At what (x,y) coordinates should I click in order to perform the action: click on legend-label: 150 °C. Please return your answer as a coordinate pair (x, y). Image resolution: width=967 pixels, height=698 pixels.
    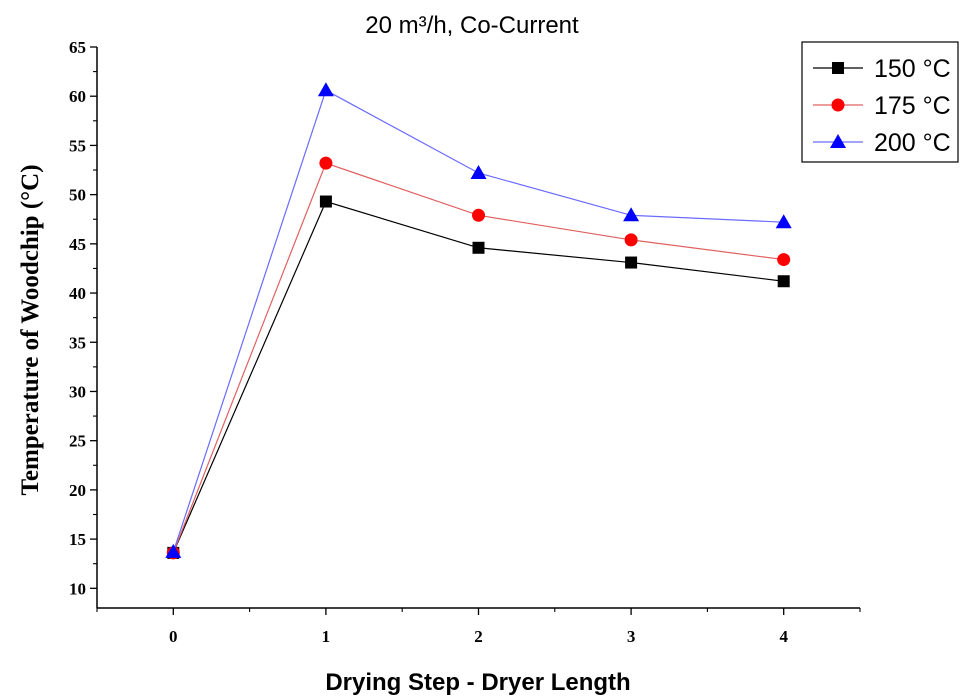
    Looking at the image, I should click on (912, 69).